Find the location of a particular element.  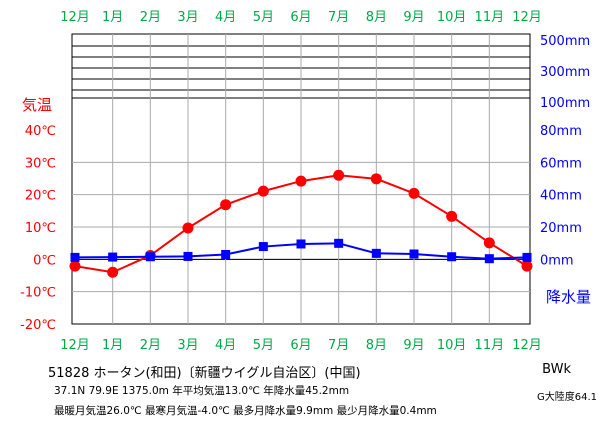

temp-tick-label: 30℃ is located at coordinates (40, 163).